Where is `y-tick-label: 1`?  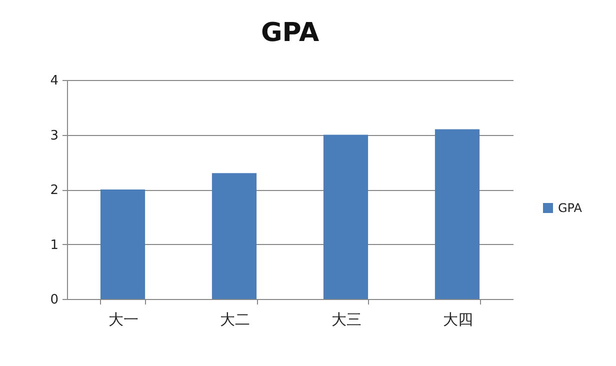
y-tick-label: 1 is located at coordinates (54, 245).